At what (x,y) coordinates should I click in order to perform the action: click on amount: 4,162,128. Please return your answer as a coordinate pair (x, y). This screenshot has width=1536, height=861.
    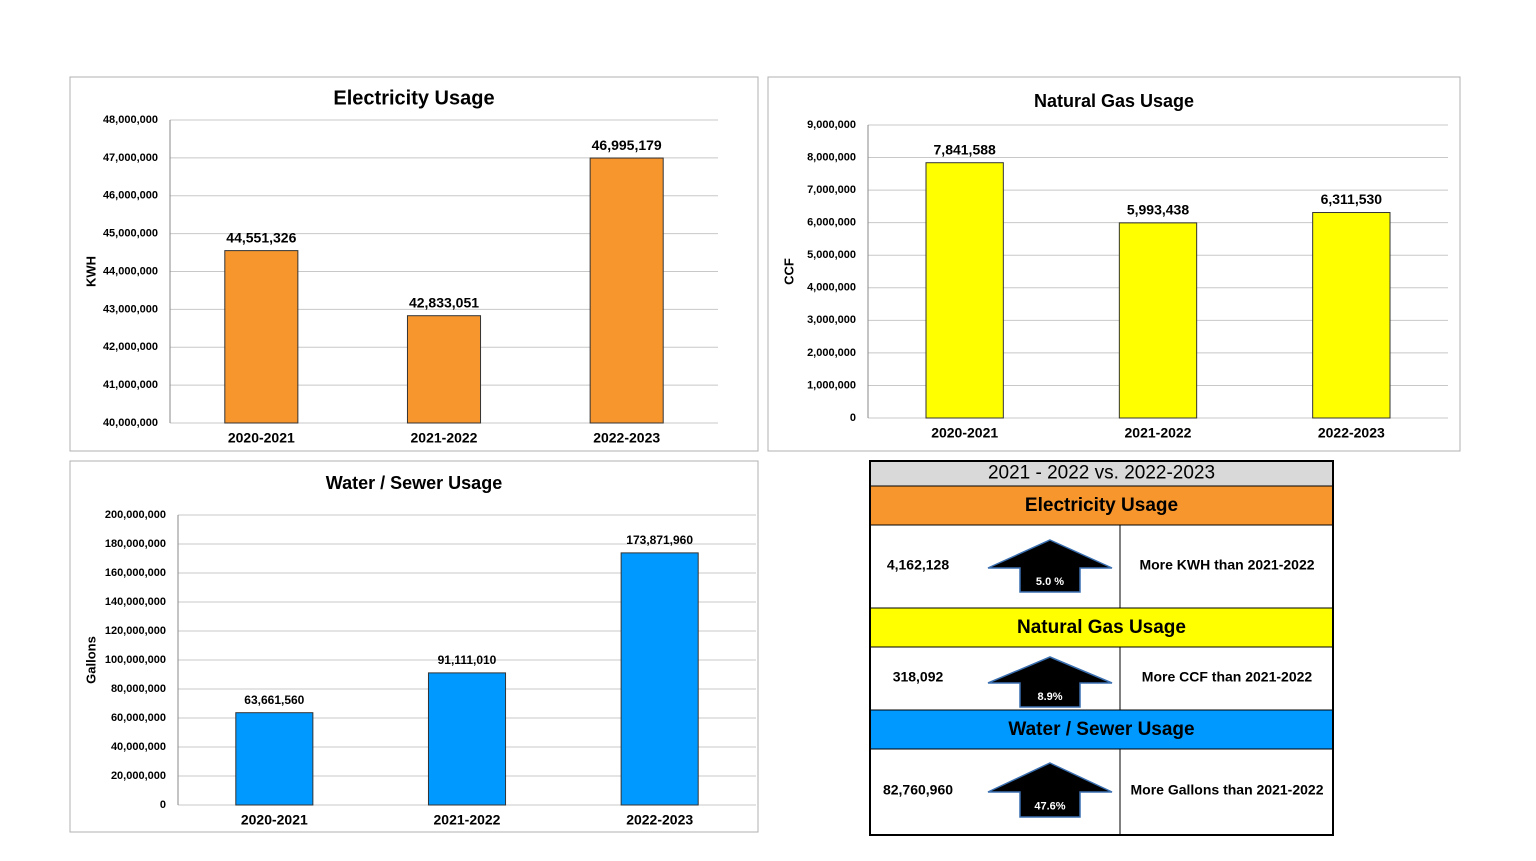
    Looking at the image, I should click on (918, 565).